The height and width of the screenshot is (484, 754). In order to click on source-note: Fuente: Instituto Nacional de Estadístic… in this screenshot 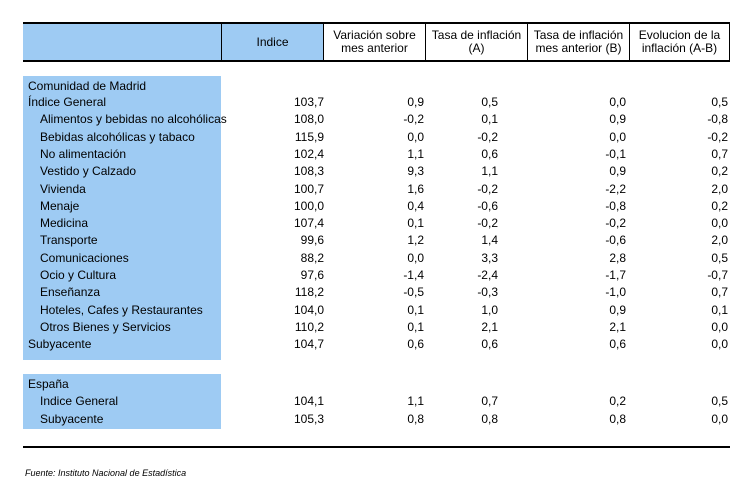, I will do `click(106, 473)`.